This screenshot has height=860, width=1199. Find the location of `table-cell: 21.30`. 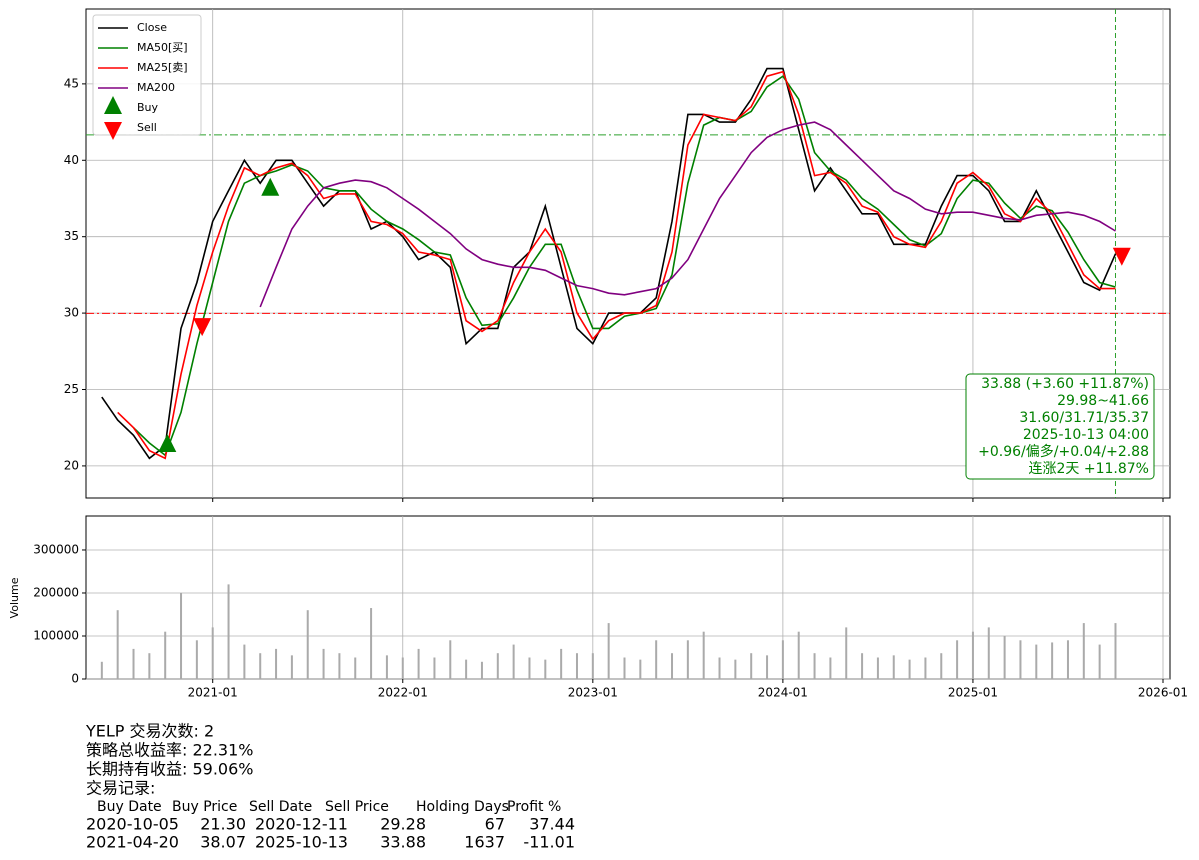

table-cell: 21.30 is located at coordinates (223, 824).